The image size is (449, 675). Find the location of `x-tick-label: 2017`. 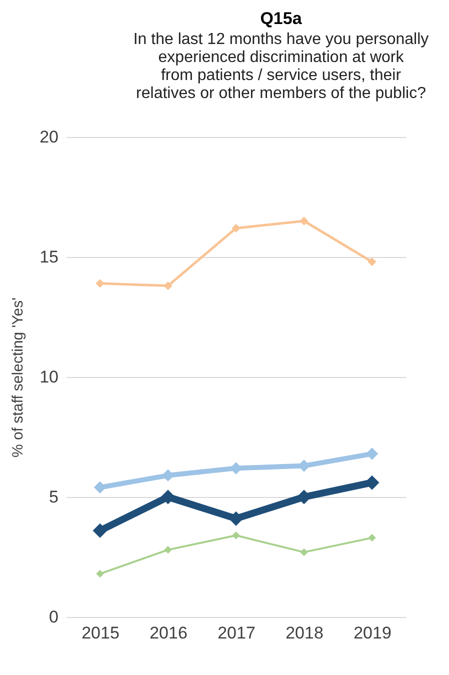

x-tick-label: 2017 is located at coordinates (237, 633).